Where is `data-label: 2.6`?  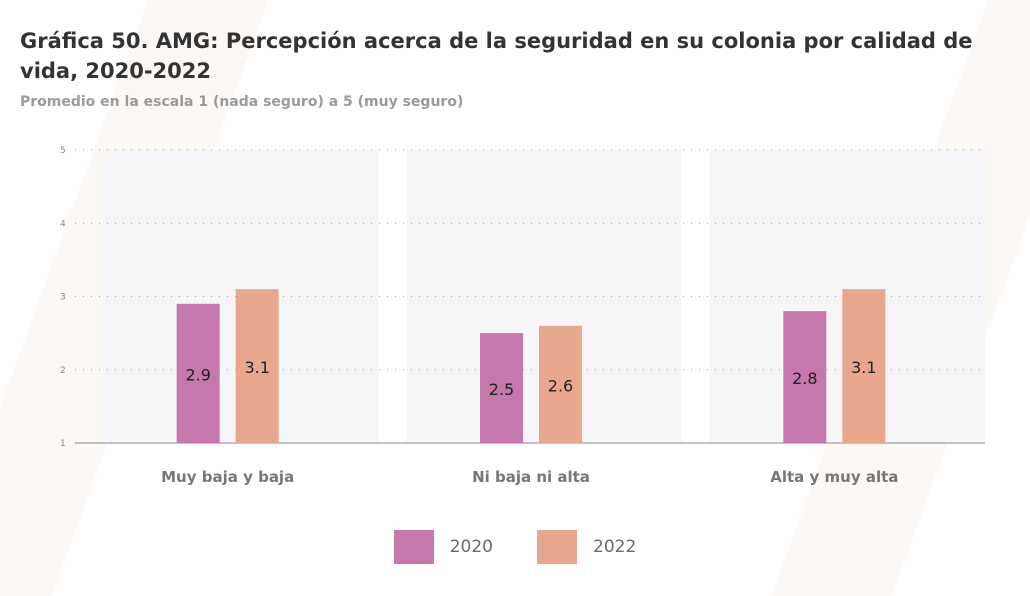 data-label: 2.6 is located at coordinates (560, 385).